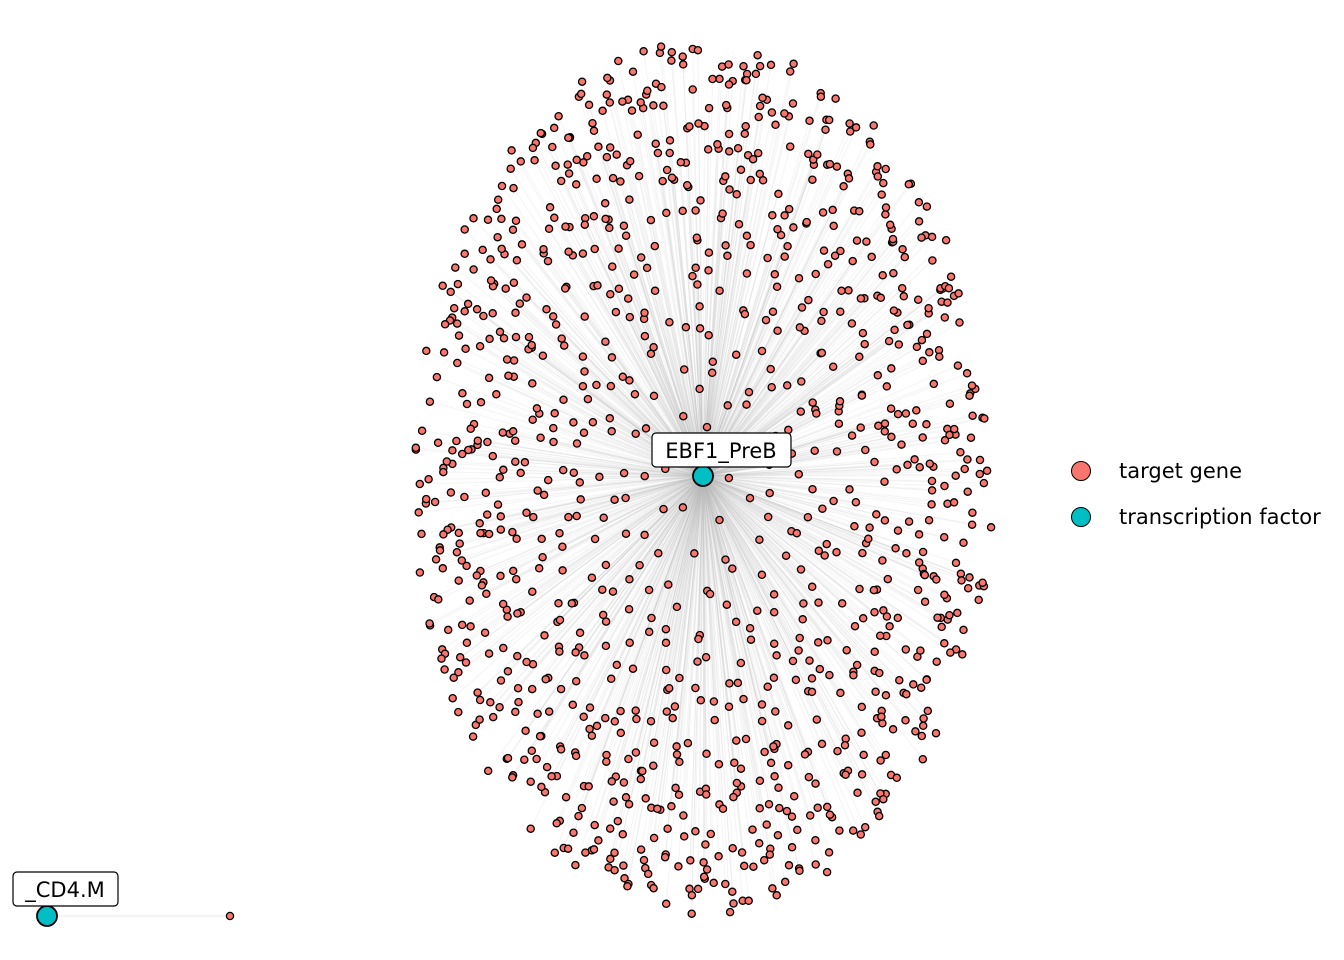 The width and height of the screenshot is (1344, 960). What do you see at coordinates (703, 476) in the screenshot?
I see `hub-node-ebf1-preb` at bounding box center [703, 476].